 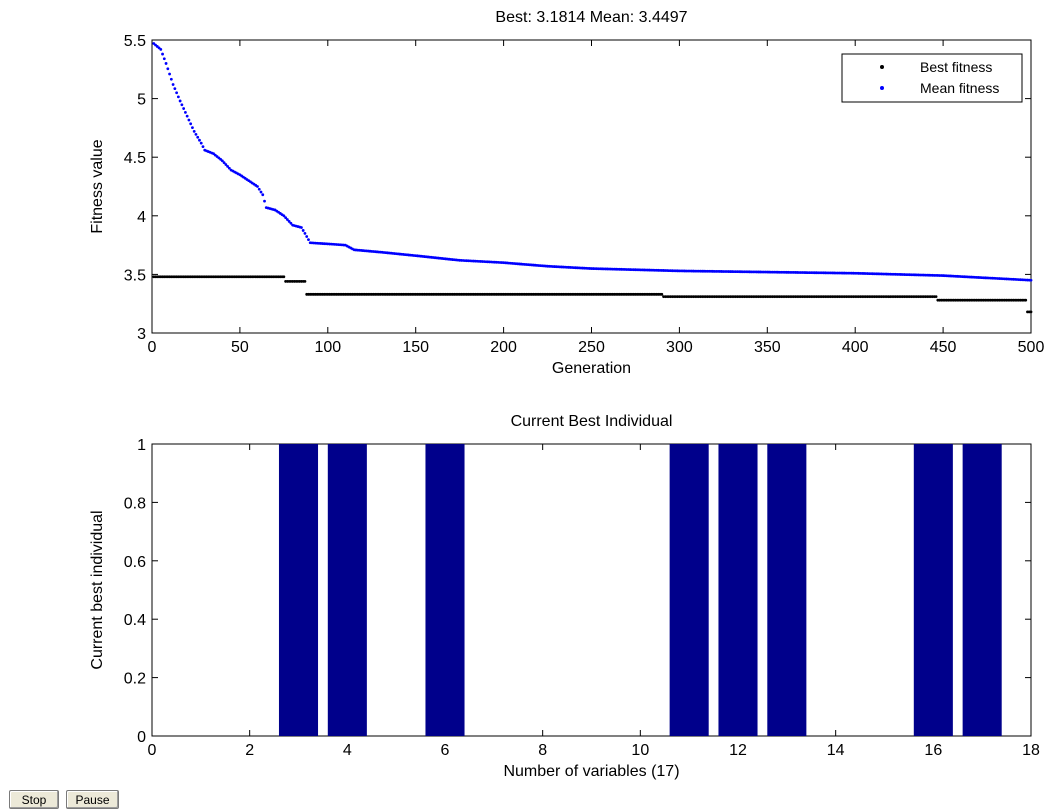 What do you see at coordinates (135, 679) in the screenshot?
I see `chart-1-ytick-label: 0.2` at bounding box center [135, 679].